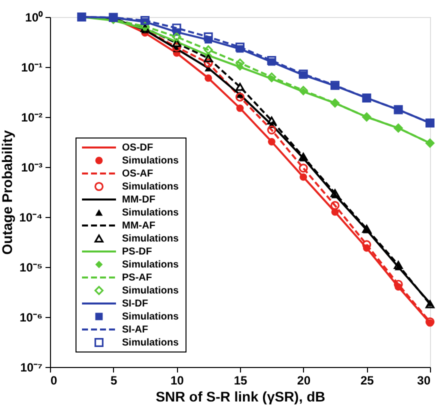  I want to click on legend-label: MM-AF, so click(139, 226).